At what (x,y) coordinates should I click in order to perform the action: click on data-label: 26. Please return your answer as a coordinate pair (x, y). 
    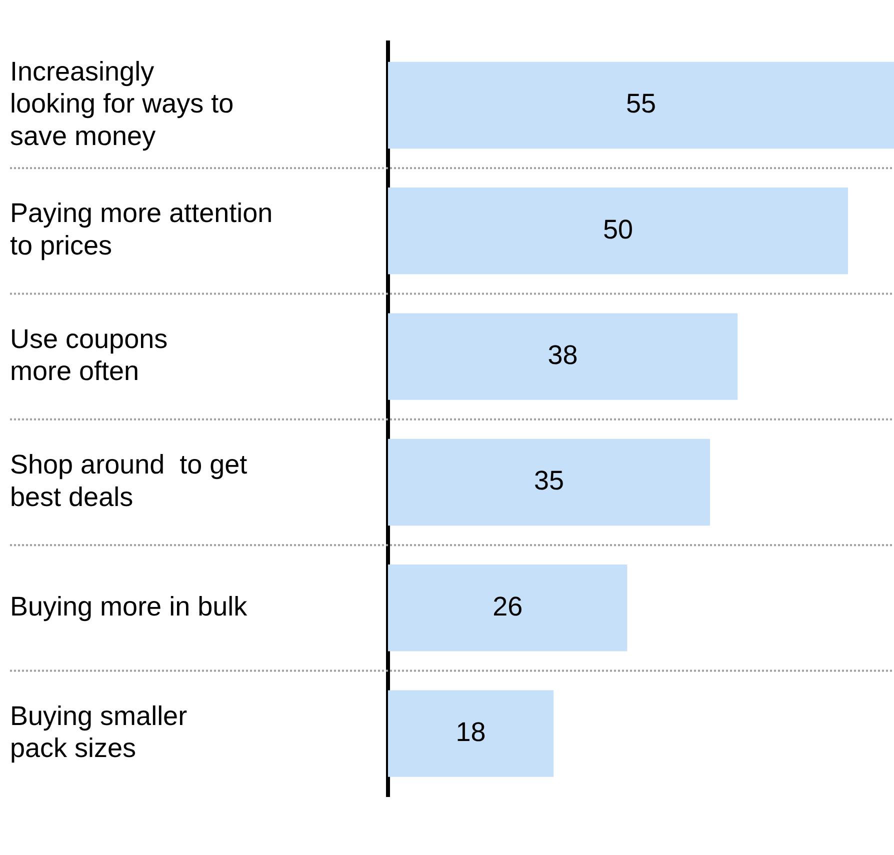
    Looking at the image, I should click on (507, 606).